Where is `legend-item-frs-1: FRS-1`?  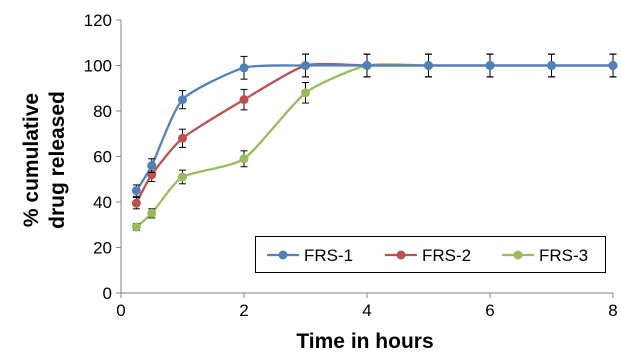
legend-item-frs-1: FRS-1 is located at coordinates (310, 255).